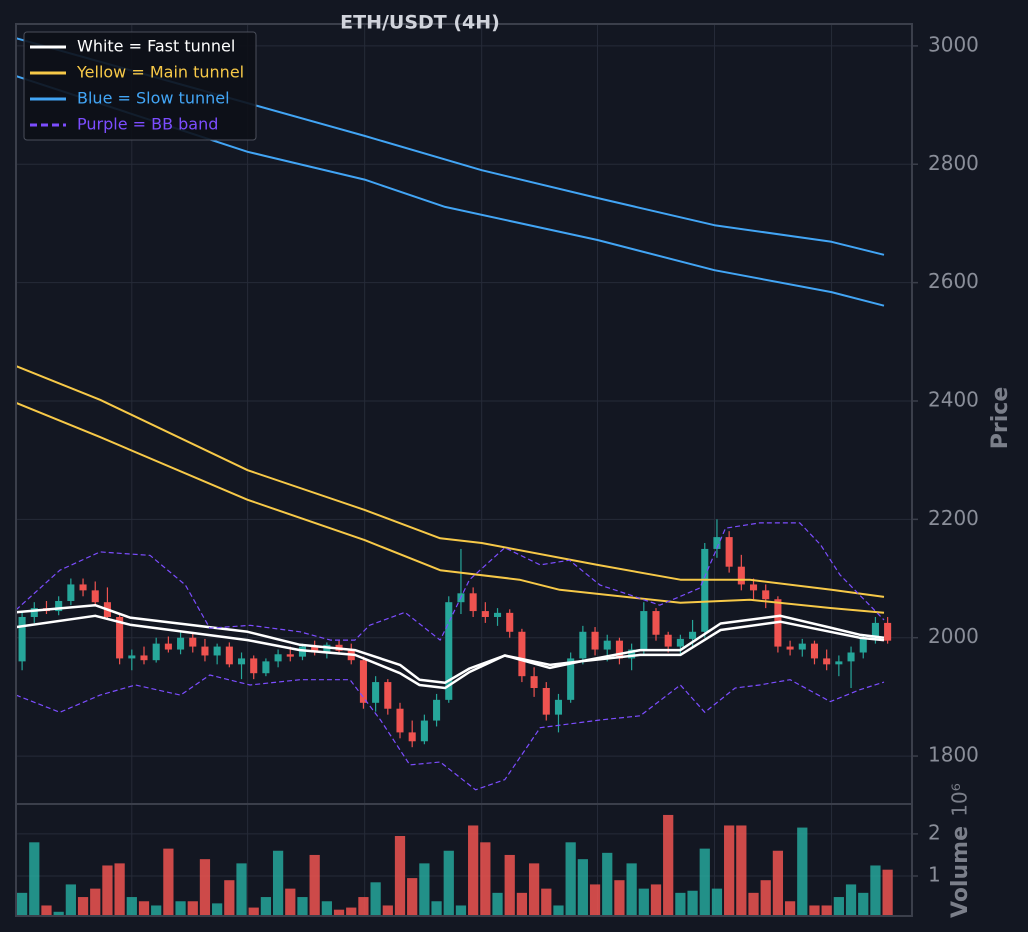 This screenshot has height=932, width=1028. What do you see at coordinates (934, 875) in the screenshot?
I see `volume-tick-label: 1` at bounding box center [934, 875].